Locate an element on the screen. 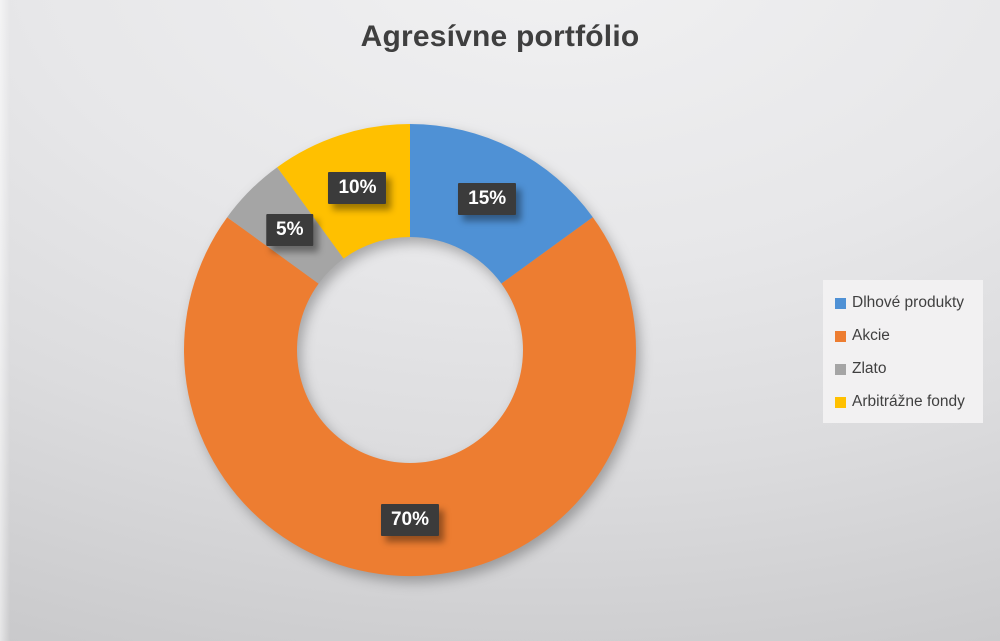 This screenshot has height=641, width=1000. legend-item-1: Akcie is located at coordinates (906, 336).